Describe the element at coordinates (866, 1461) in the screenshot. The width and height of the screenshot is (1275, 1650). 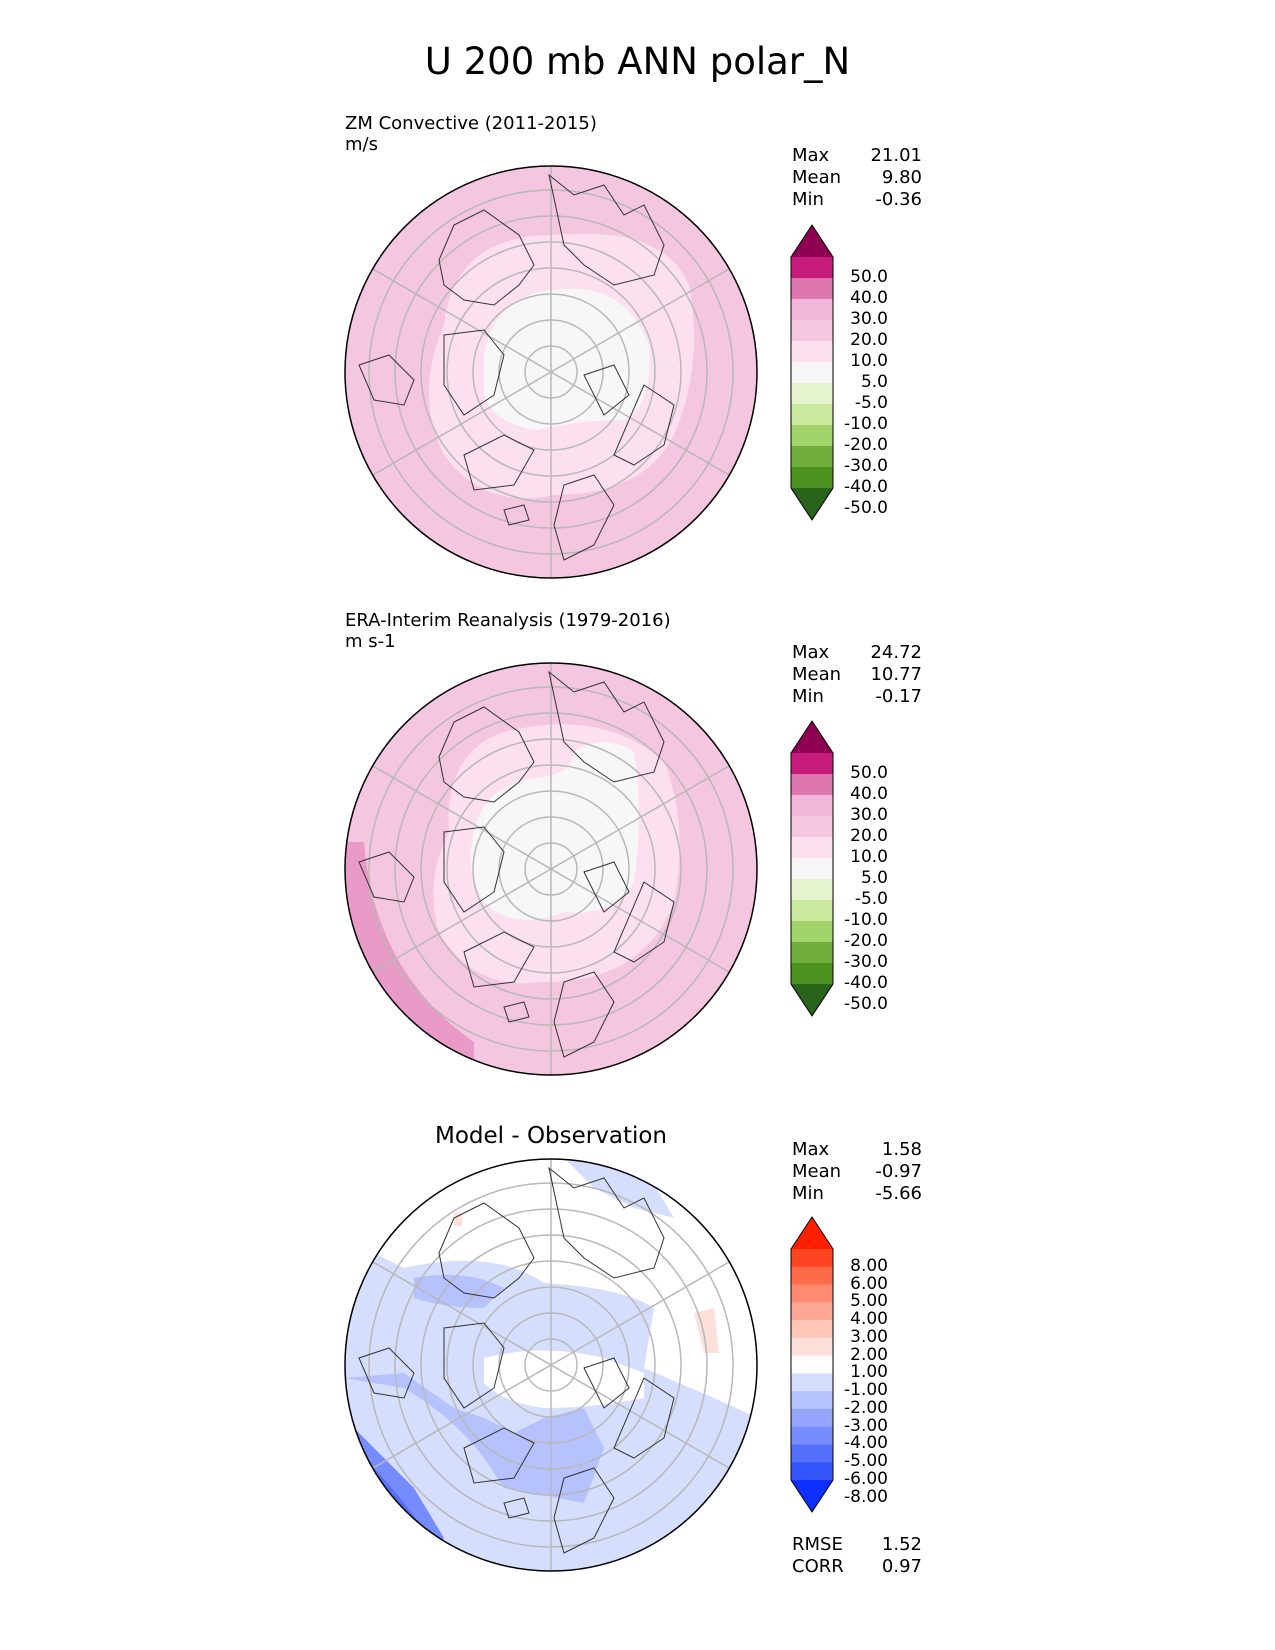
I see `colorbar-tick-label: -5.00` at that location.